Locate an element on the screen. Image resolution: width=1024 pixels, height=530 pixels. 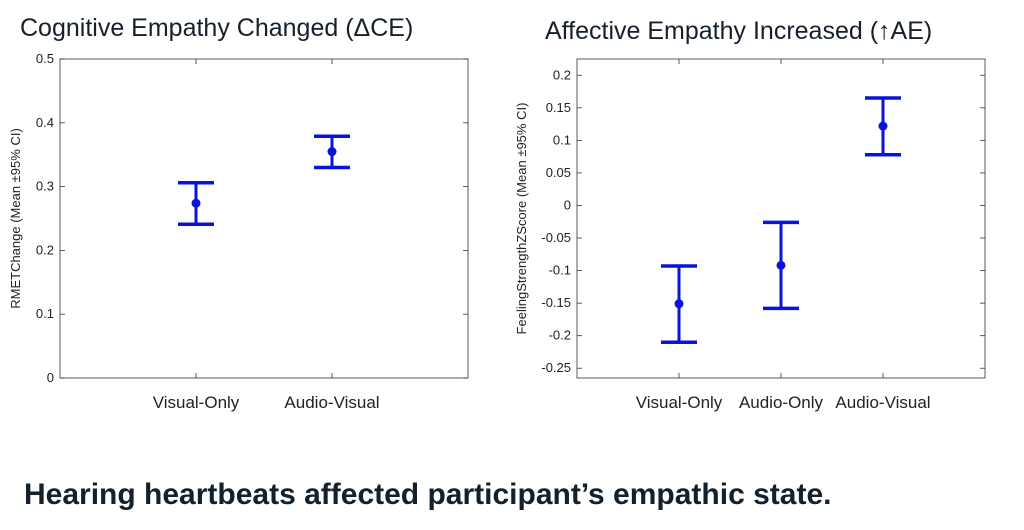
y-tick-label: -0.05 is located at coordinates (556, 237).